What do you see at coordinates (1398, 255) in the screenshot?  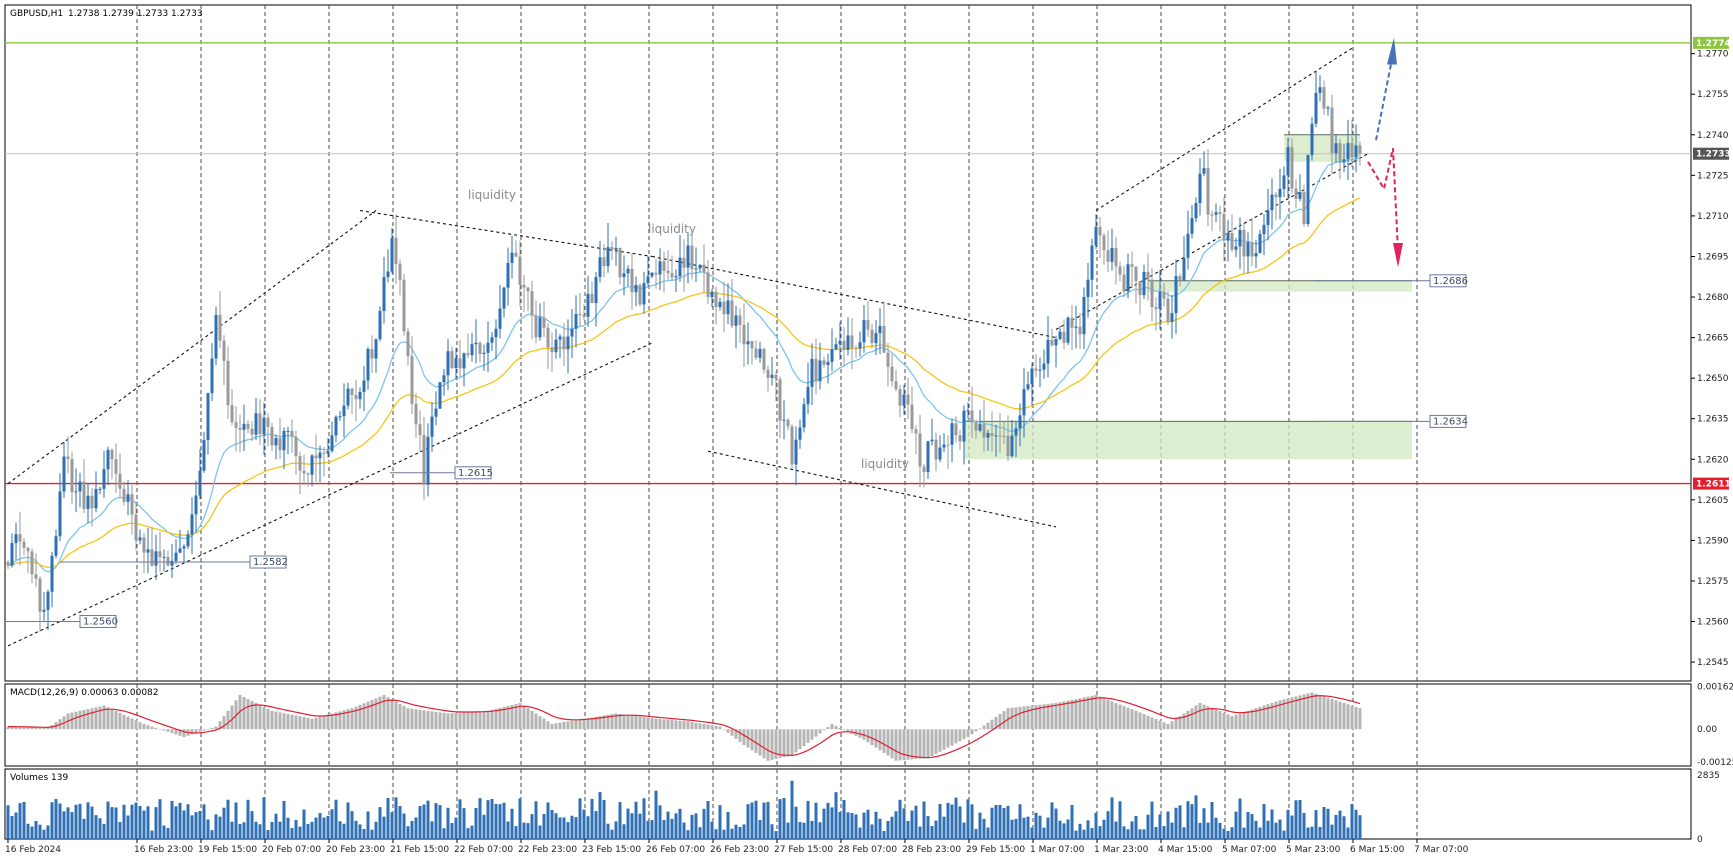 I see `forecast-down-arrowhead` at bounding box center [1398, 255].